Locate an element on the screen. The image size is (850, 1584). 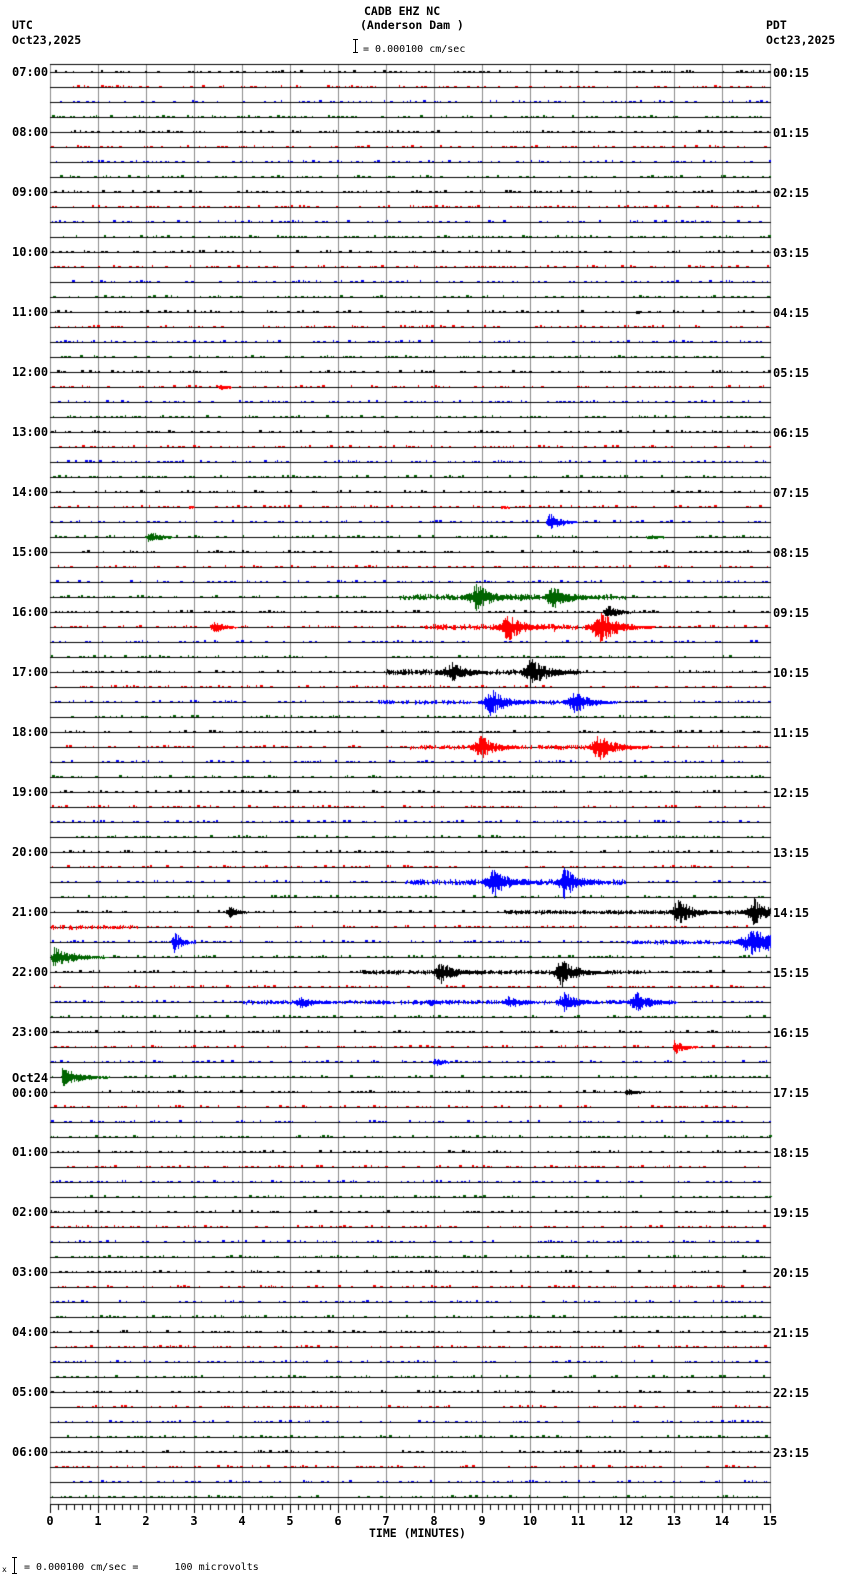
utc-hour-label: 19:00 is located at coordinates (30, 792).